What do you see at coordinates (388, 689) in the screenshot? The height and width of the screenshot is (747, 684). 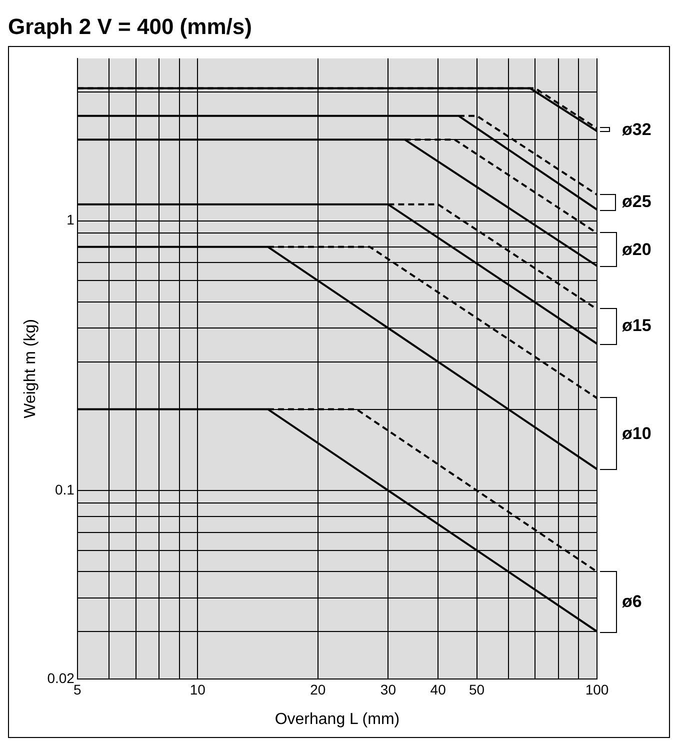 I see `x-tick-label: 30` at bounding box center [388, 689].